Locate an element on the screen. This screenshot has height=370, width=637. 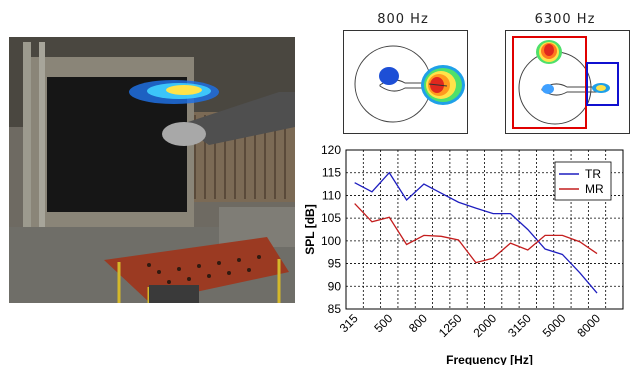
y-axis-title: SPL [dB] is located at coordinates (310, 229).